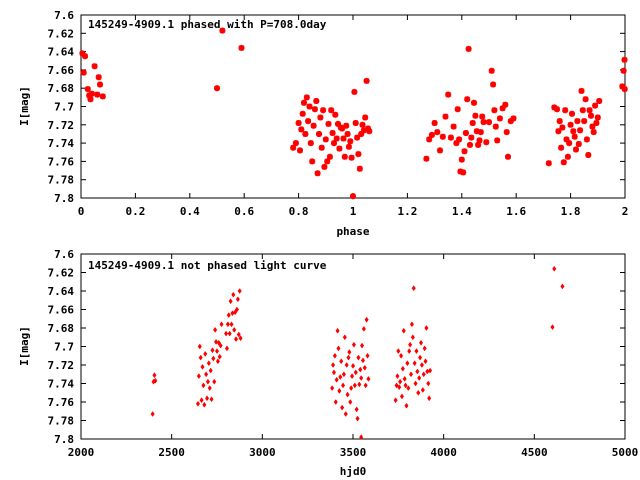 The image size is (640, 480). What do you see at coordinates (64, 439) in the screenshot?
I see `y-tick-label: 7.8` at bounding box center [64, 439].